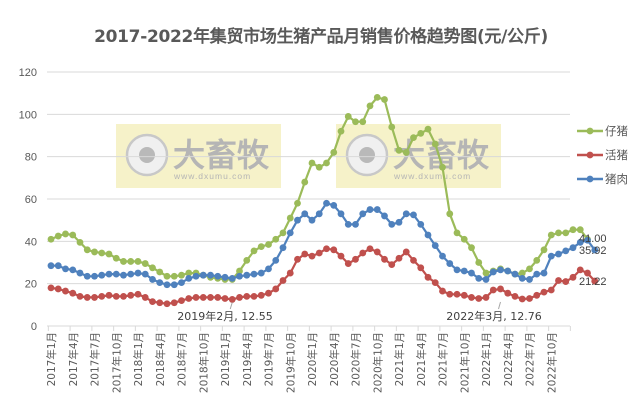  What do you see at coordinates (602, 155) in the screenshot?
I see `legend-item-活猪: 活猪` at bounding box center [602, 155].